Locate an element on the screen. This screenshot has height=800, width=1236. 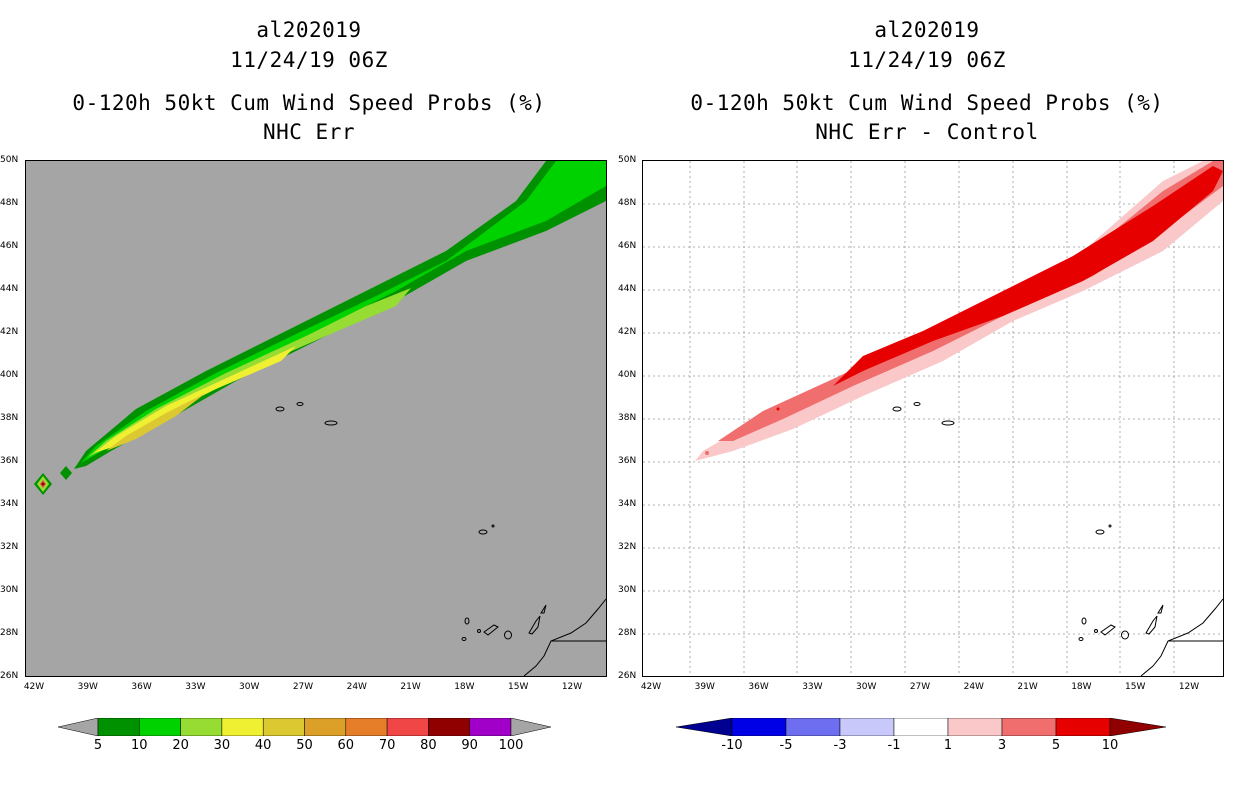
colorbar-tick-label: 10 is located at coordinates (1110, 745).